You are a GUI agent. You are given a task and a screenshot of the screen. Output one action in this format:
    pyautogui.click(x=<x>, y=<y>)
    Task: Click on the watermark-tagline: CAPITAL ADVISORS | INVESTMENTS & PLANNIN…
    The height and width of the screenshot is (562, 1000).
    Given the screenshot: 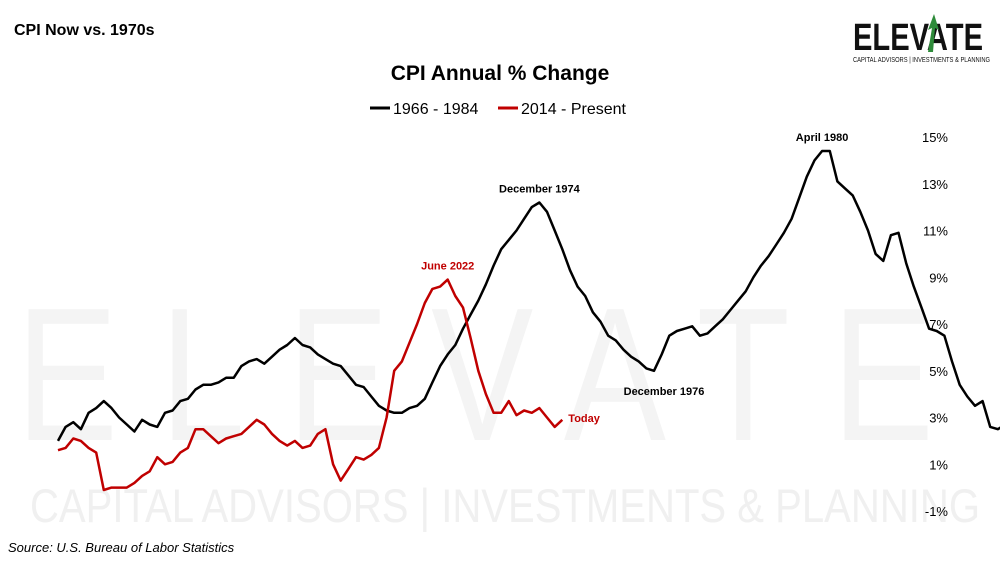 What is the action you would take?
    pyautogui.click(x=505, y=505)
    